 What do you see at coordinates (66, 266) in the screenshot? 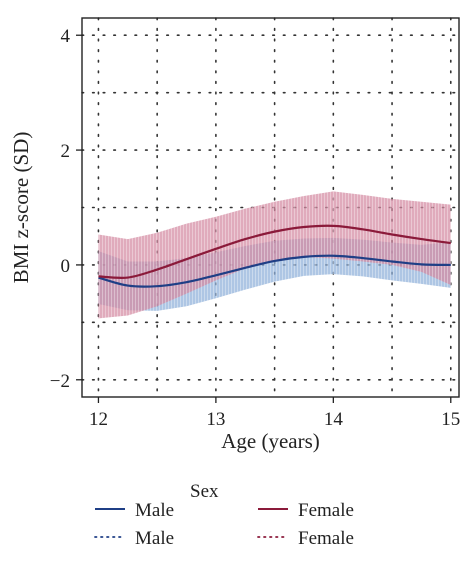
I see `y-tick-label: 0` at bounding box center [66, 266].